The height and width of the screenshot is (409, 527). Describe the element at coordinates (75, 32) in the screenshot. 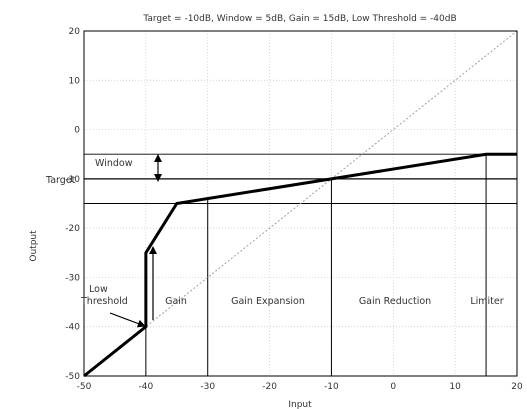

I see `y-tick-label-0: 20` at that location.